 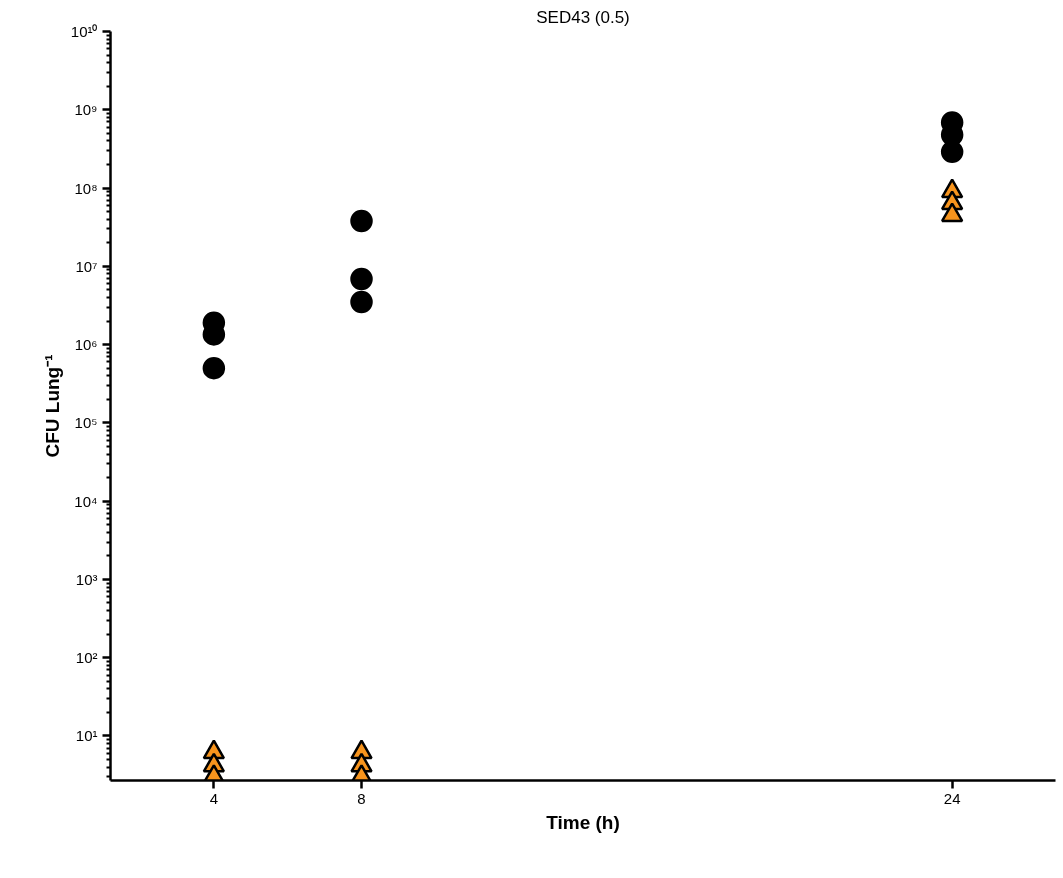 I want to click on y-tick-label: 10³, so click(x=86, y=579).